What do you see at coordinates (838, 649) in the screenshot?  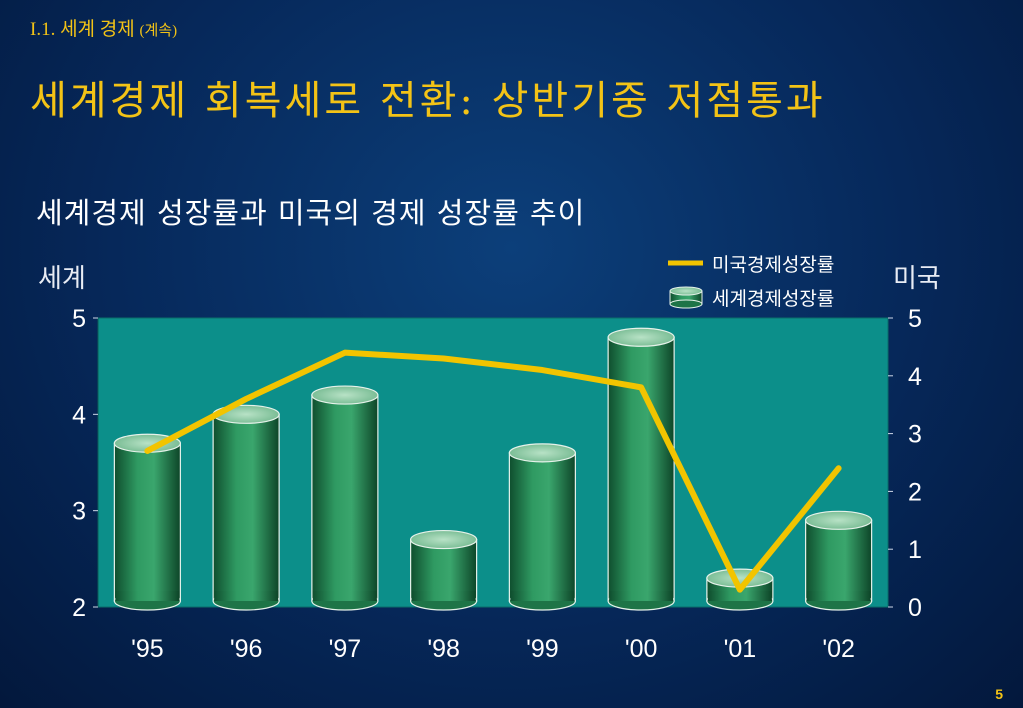 I see `x-tick-label: '02` at bounding box center [838, 649].